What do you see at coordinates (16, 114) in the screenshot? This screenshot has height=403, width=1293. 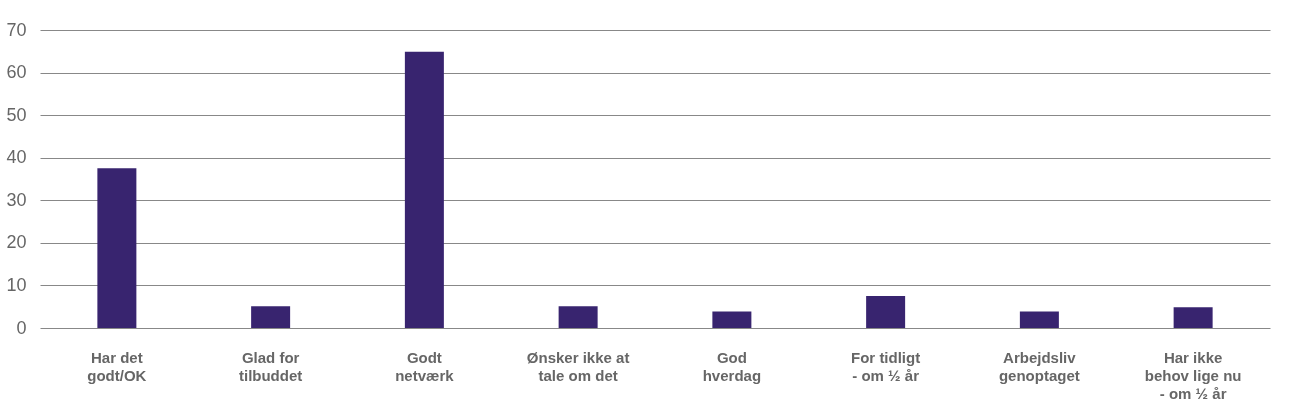 I see `y-tick-label: 50` at bounding box center [16, 114].